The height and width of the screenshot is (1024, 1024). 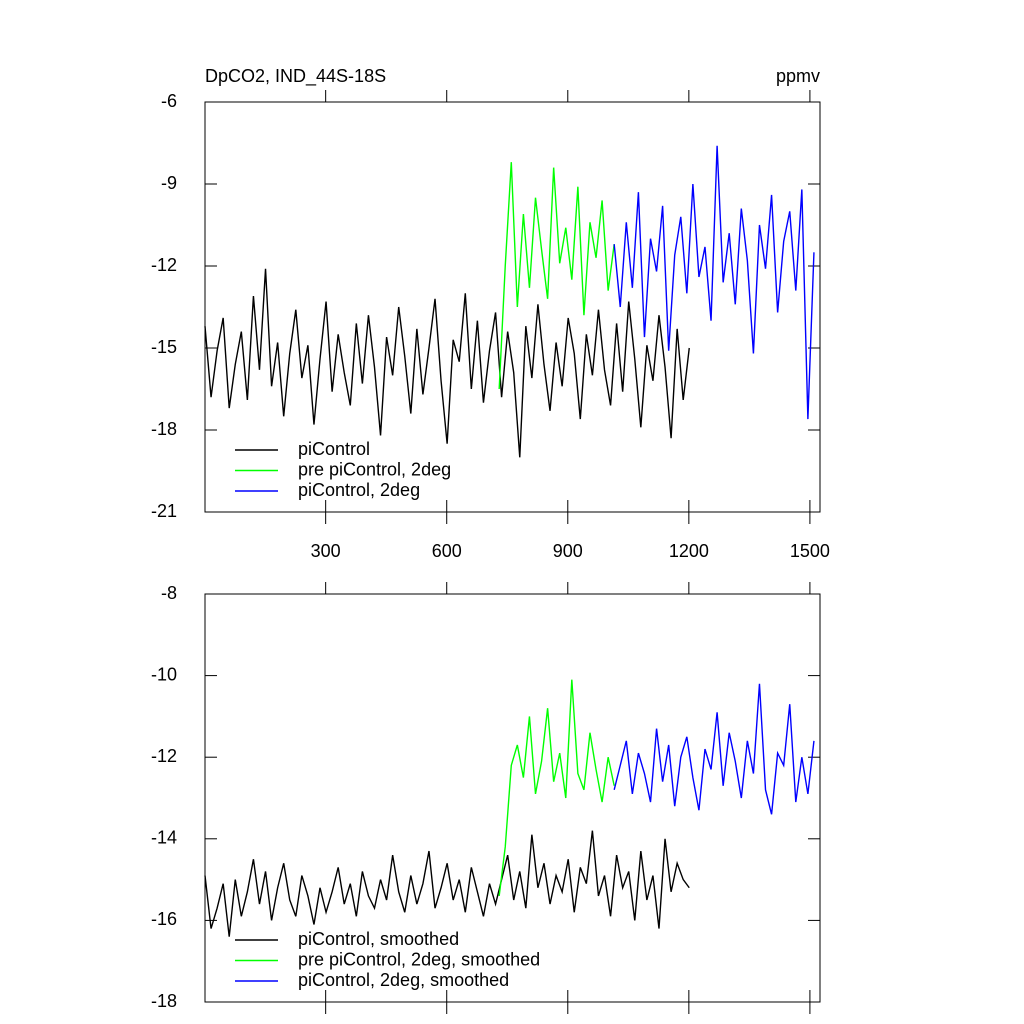 I want to click on x-tick-label: 1200, so click(x=689, y=551).